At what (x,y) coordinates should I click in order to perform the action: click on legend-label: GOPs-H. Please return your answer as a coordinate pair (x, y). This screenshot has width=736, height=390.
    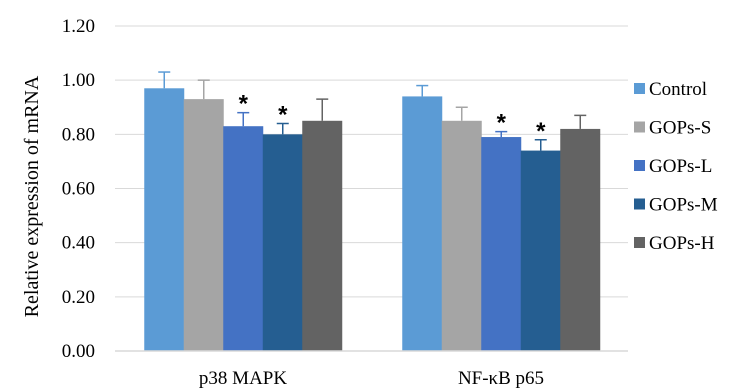
    Looking at the image, I should click on (682, 243).